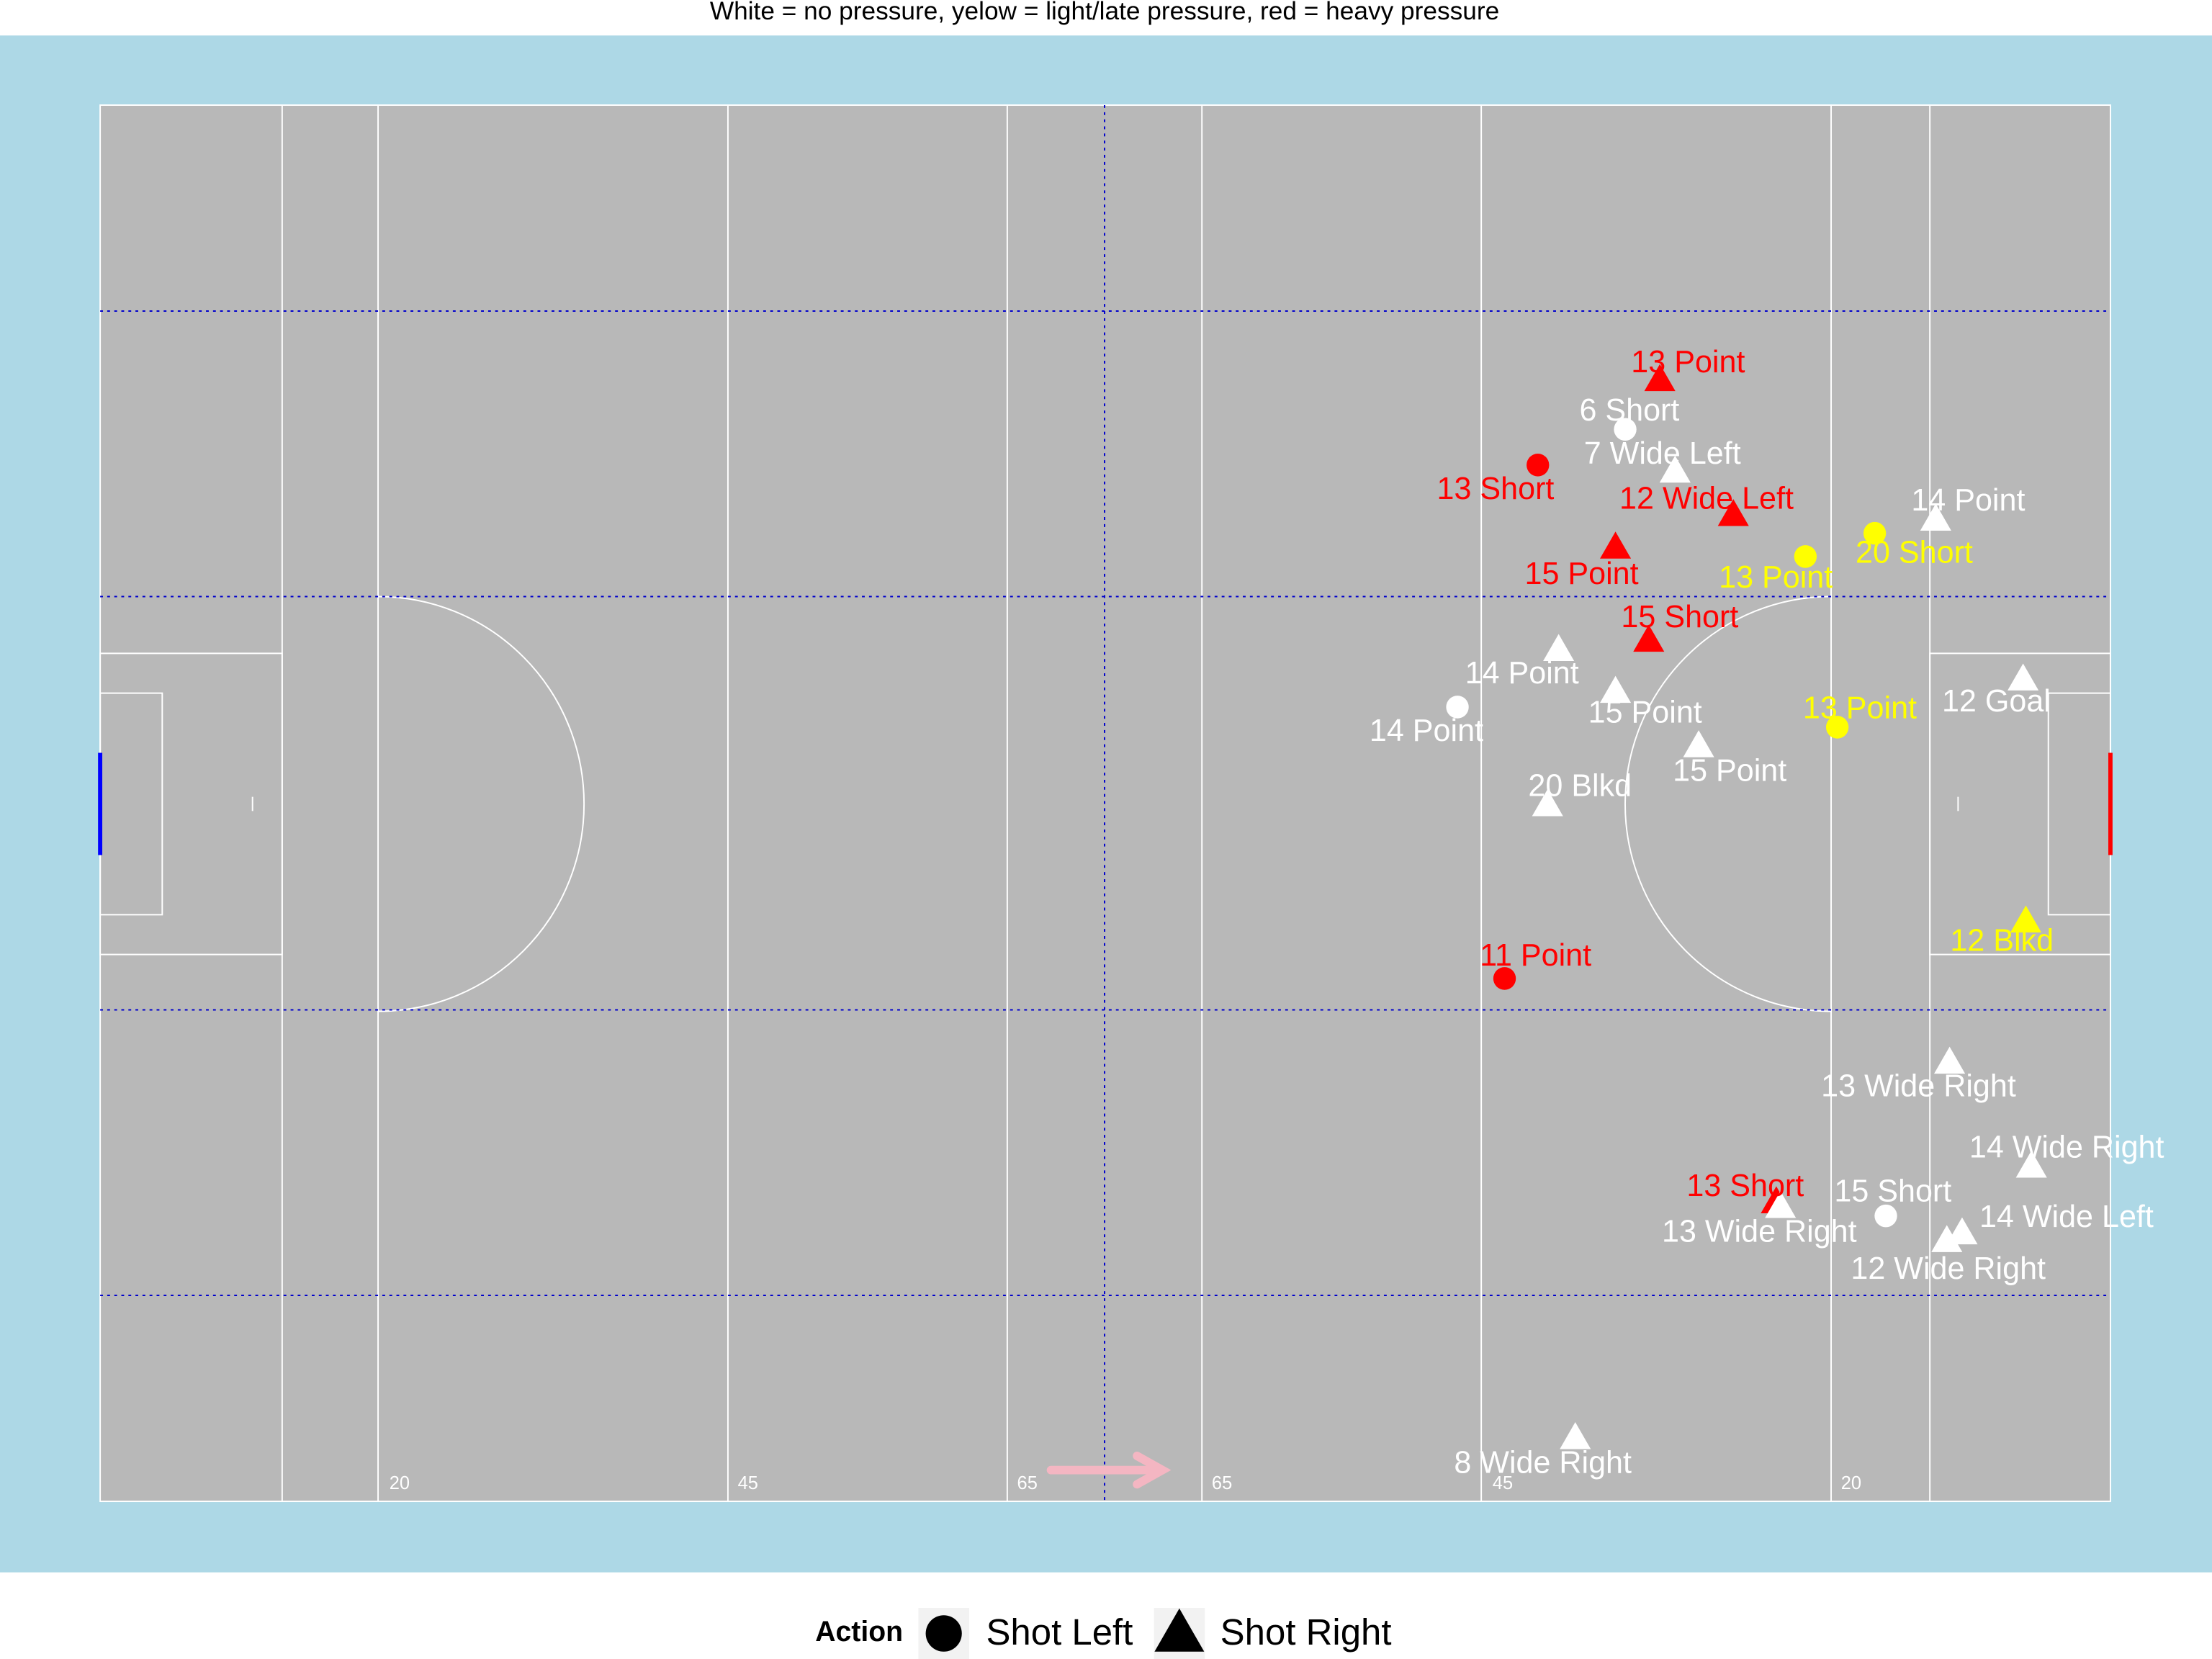 This screenshot has height=1659, width=2212. What do you see at coordinates (1543, 1463) in the screenshot?
I see `point-label: 8 Wide Right` at bounding box center [1543, 1463].